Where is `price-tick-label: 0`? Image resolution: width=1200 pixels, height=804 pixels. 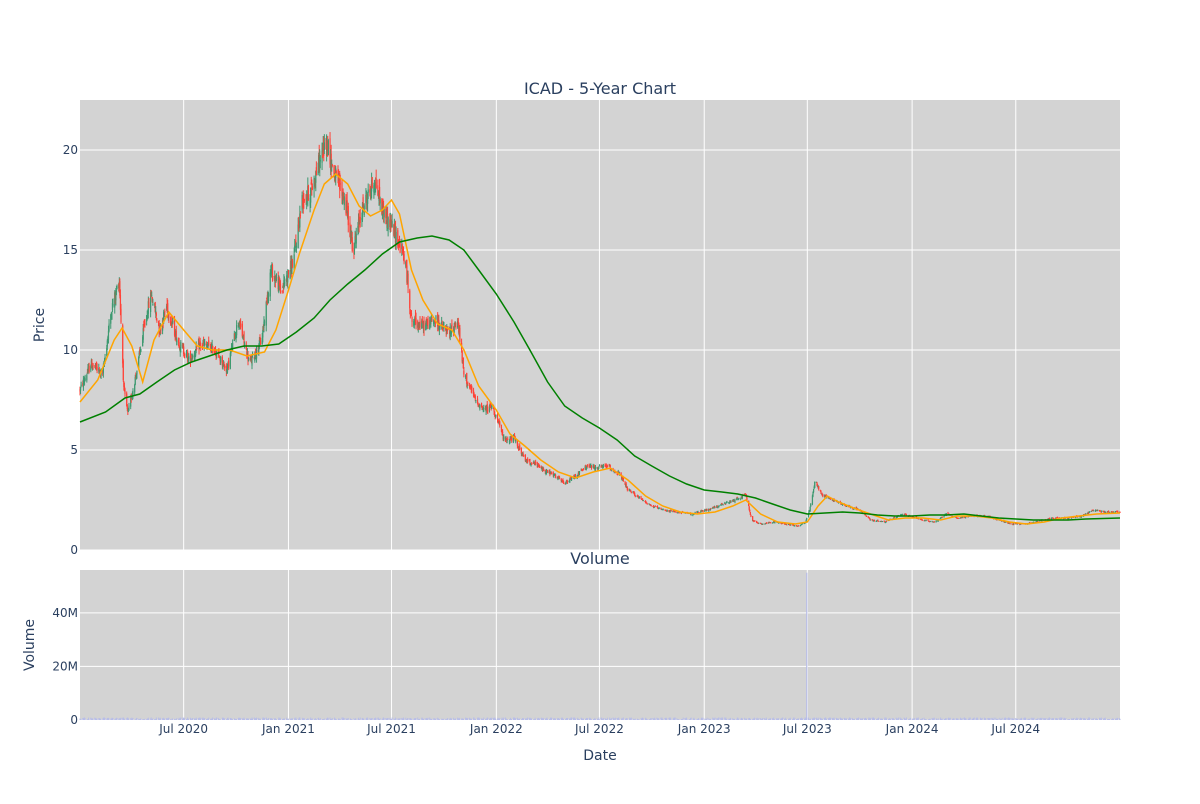
price-tick-label: 0 is located at coordinates (74, 550).